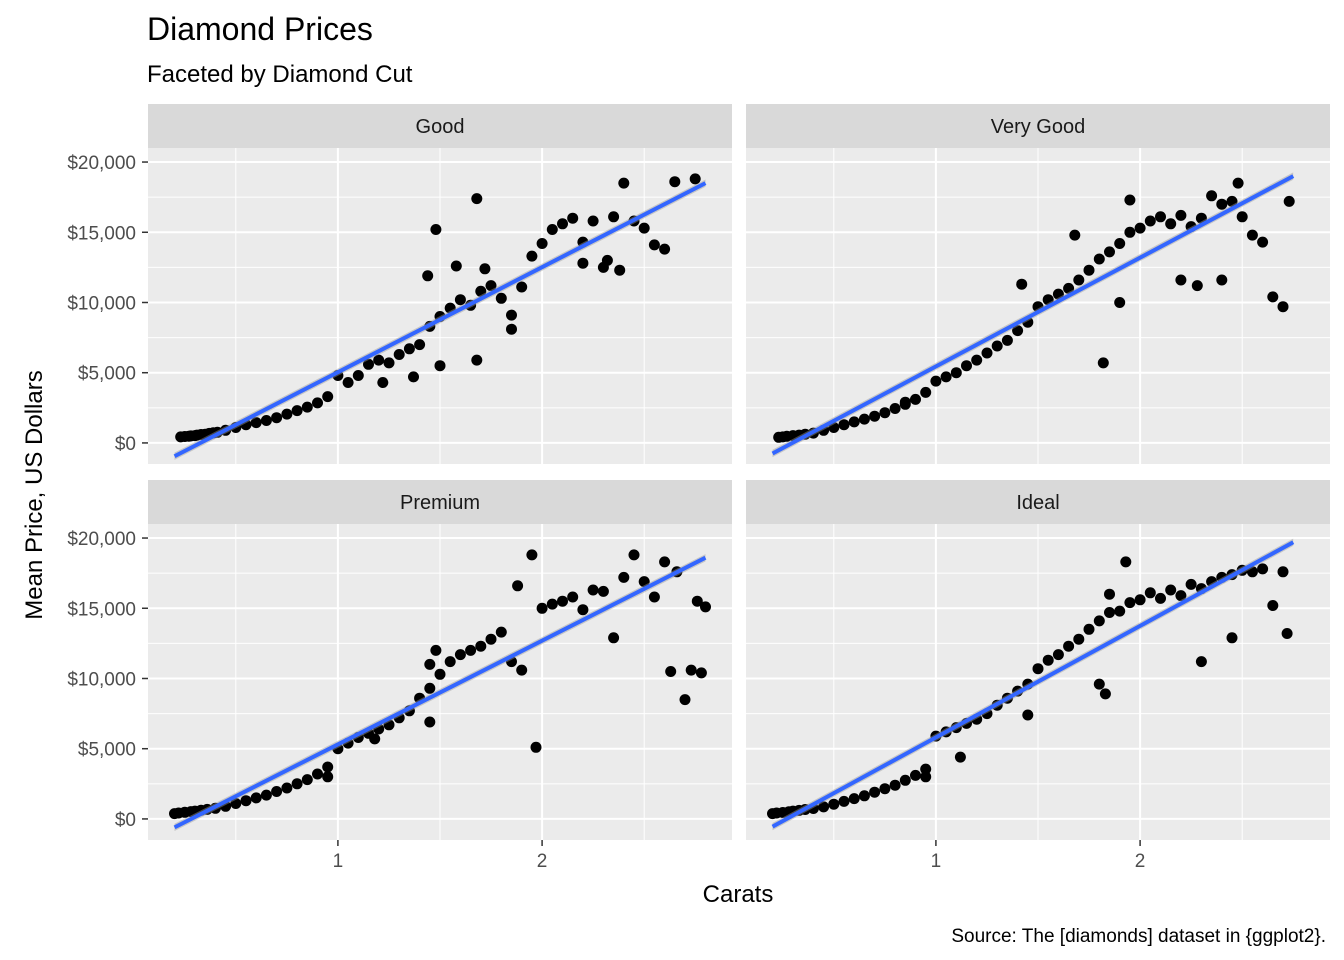  Describe the element at coordinates (260, 29) in the screenshot. I see `chart-title: Diamond Prices` at that location.